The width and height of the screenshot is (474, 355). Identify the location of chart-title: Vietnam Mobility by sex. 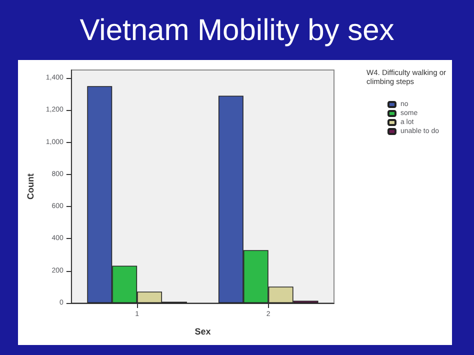
(237, 31).